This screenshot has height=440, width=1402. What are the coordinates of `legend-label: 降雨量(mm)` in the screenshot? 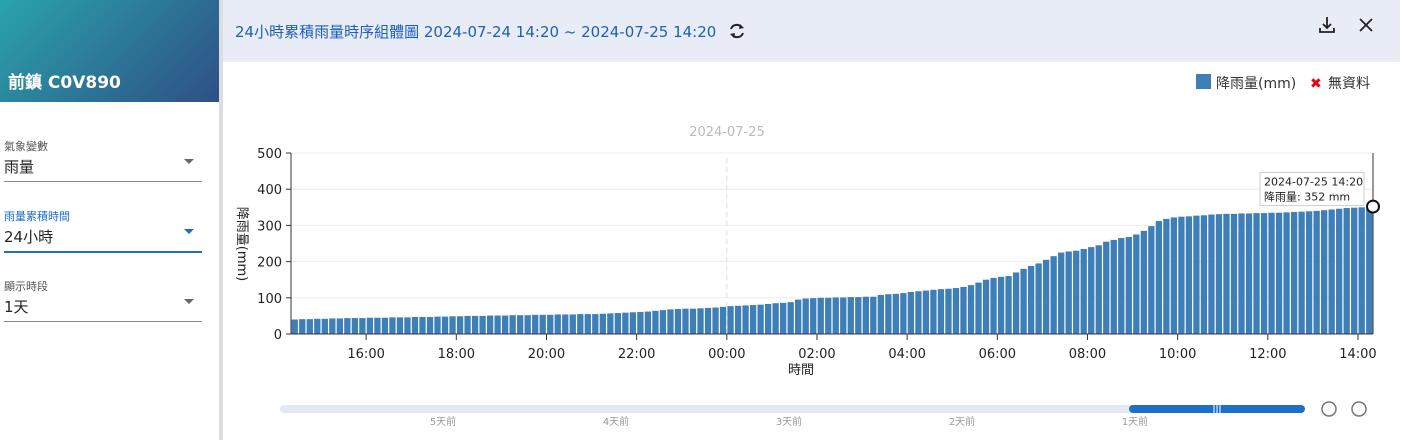 It's located at (1256, 84).